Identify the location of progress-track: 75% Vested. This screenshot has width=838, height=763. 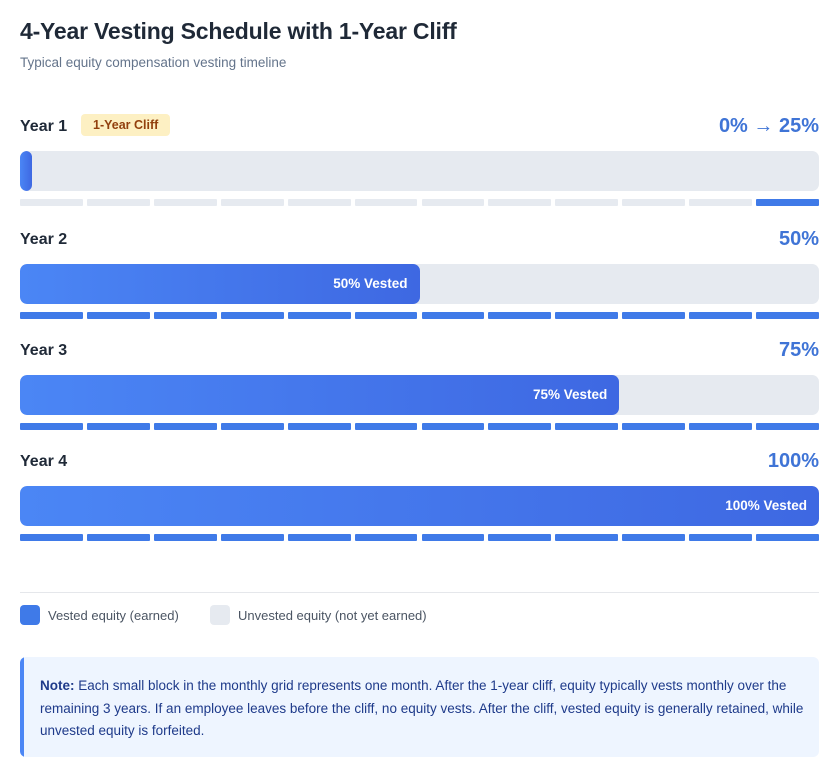
(419, 395).